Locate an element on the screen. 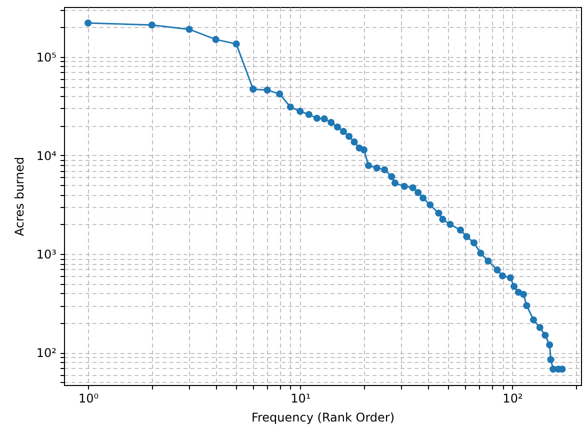 The width and height of the screenshot is (584, 436). x-tick-label: 10⁰ is located at coordinates (88, 399).